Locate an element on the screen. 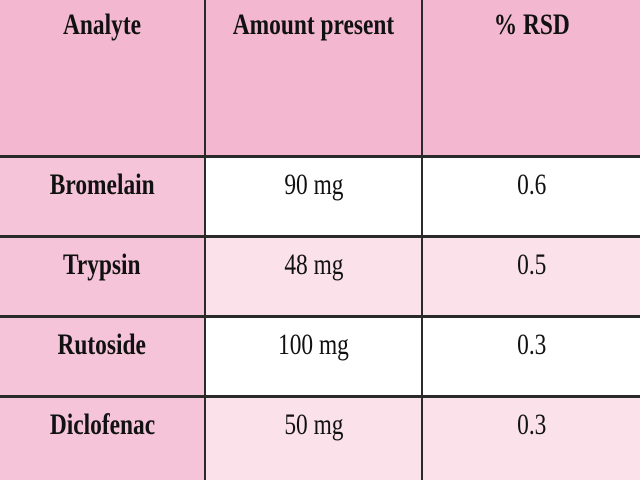 The image size is (640, 480). rsd-cell: 0.6 is located at coordinates (531, 198).